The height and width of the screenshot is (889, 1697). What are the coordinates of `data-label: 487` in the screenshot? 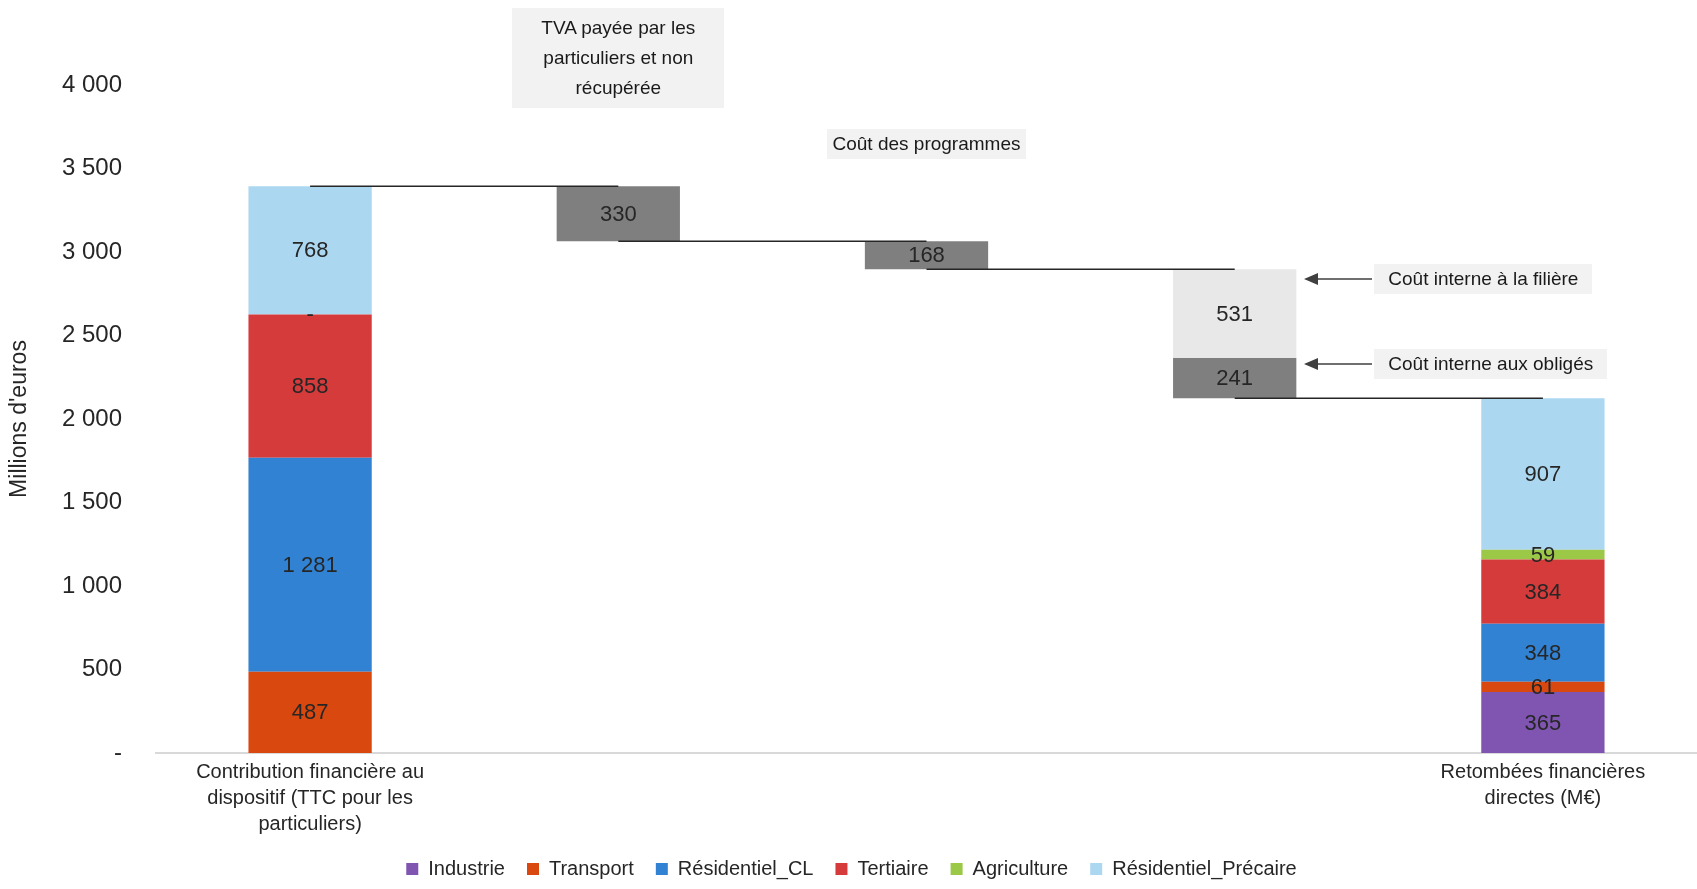 It's located at (310, 712).